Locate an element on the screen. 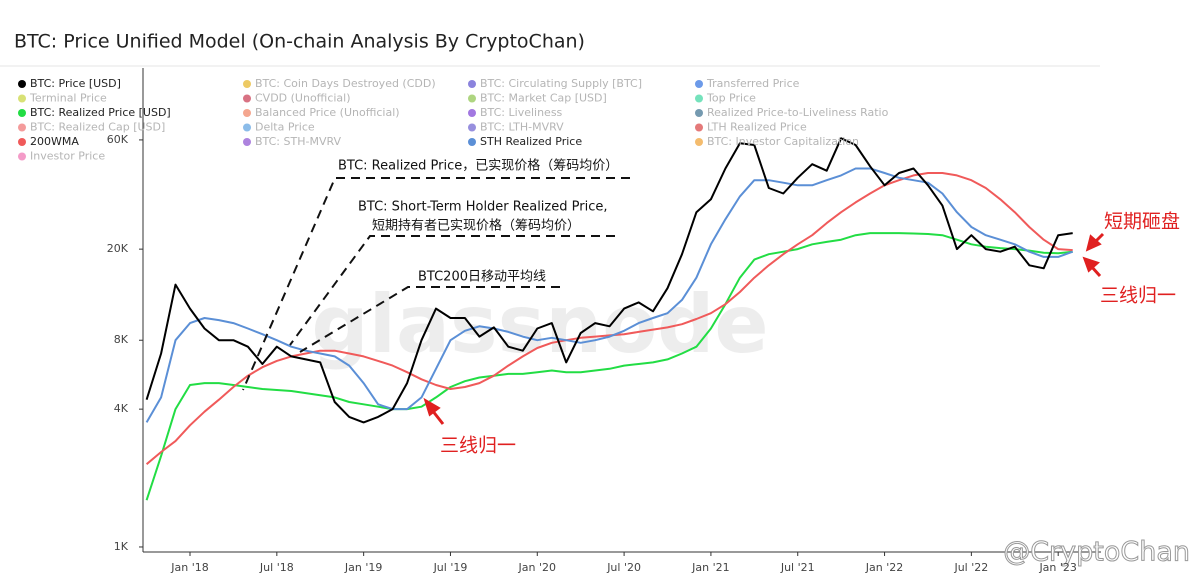  legend-label: Delta Price is located at coordinates (285, 127).